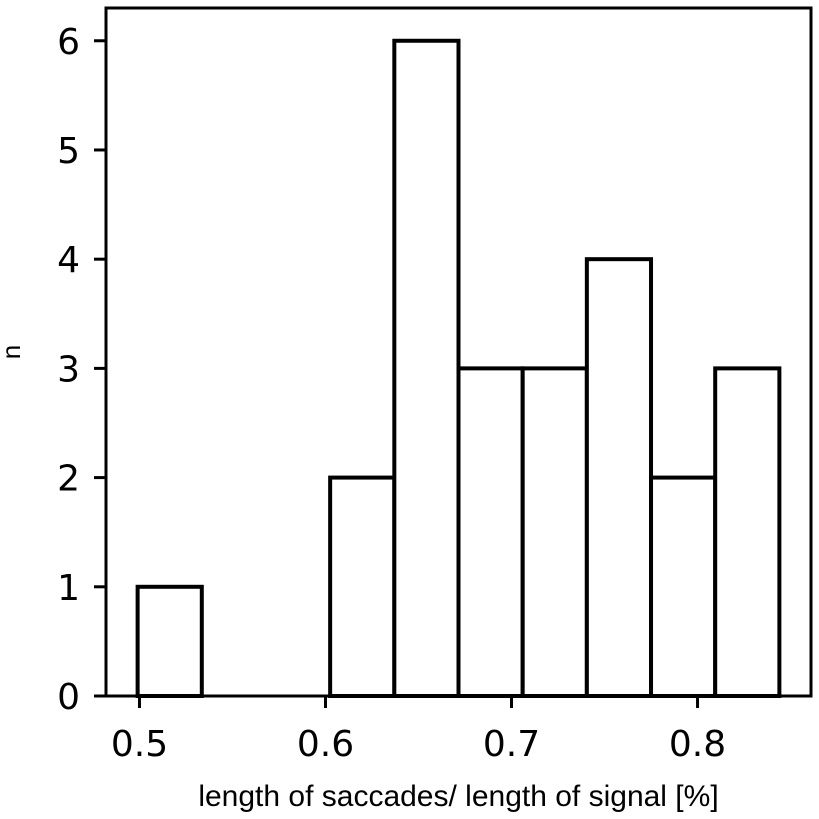  I want to click on x-axis-ticks: 0.5 0.6 0.7 0.8, so click(418, 730).